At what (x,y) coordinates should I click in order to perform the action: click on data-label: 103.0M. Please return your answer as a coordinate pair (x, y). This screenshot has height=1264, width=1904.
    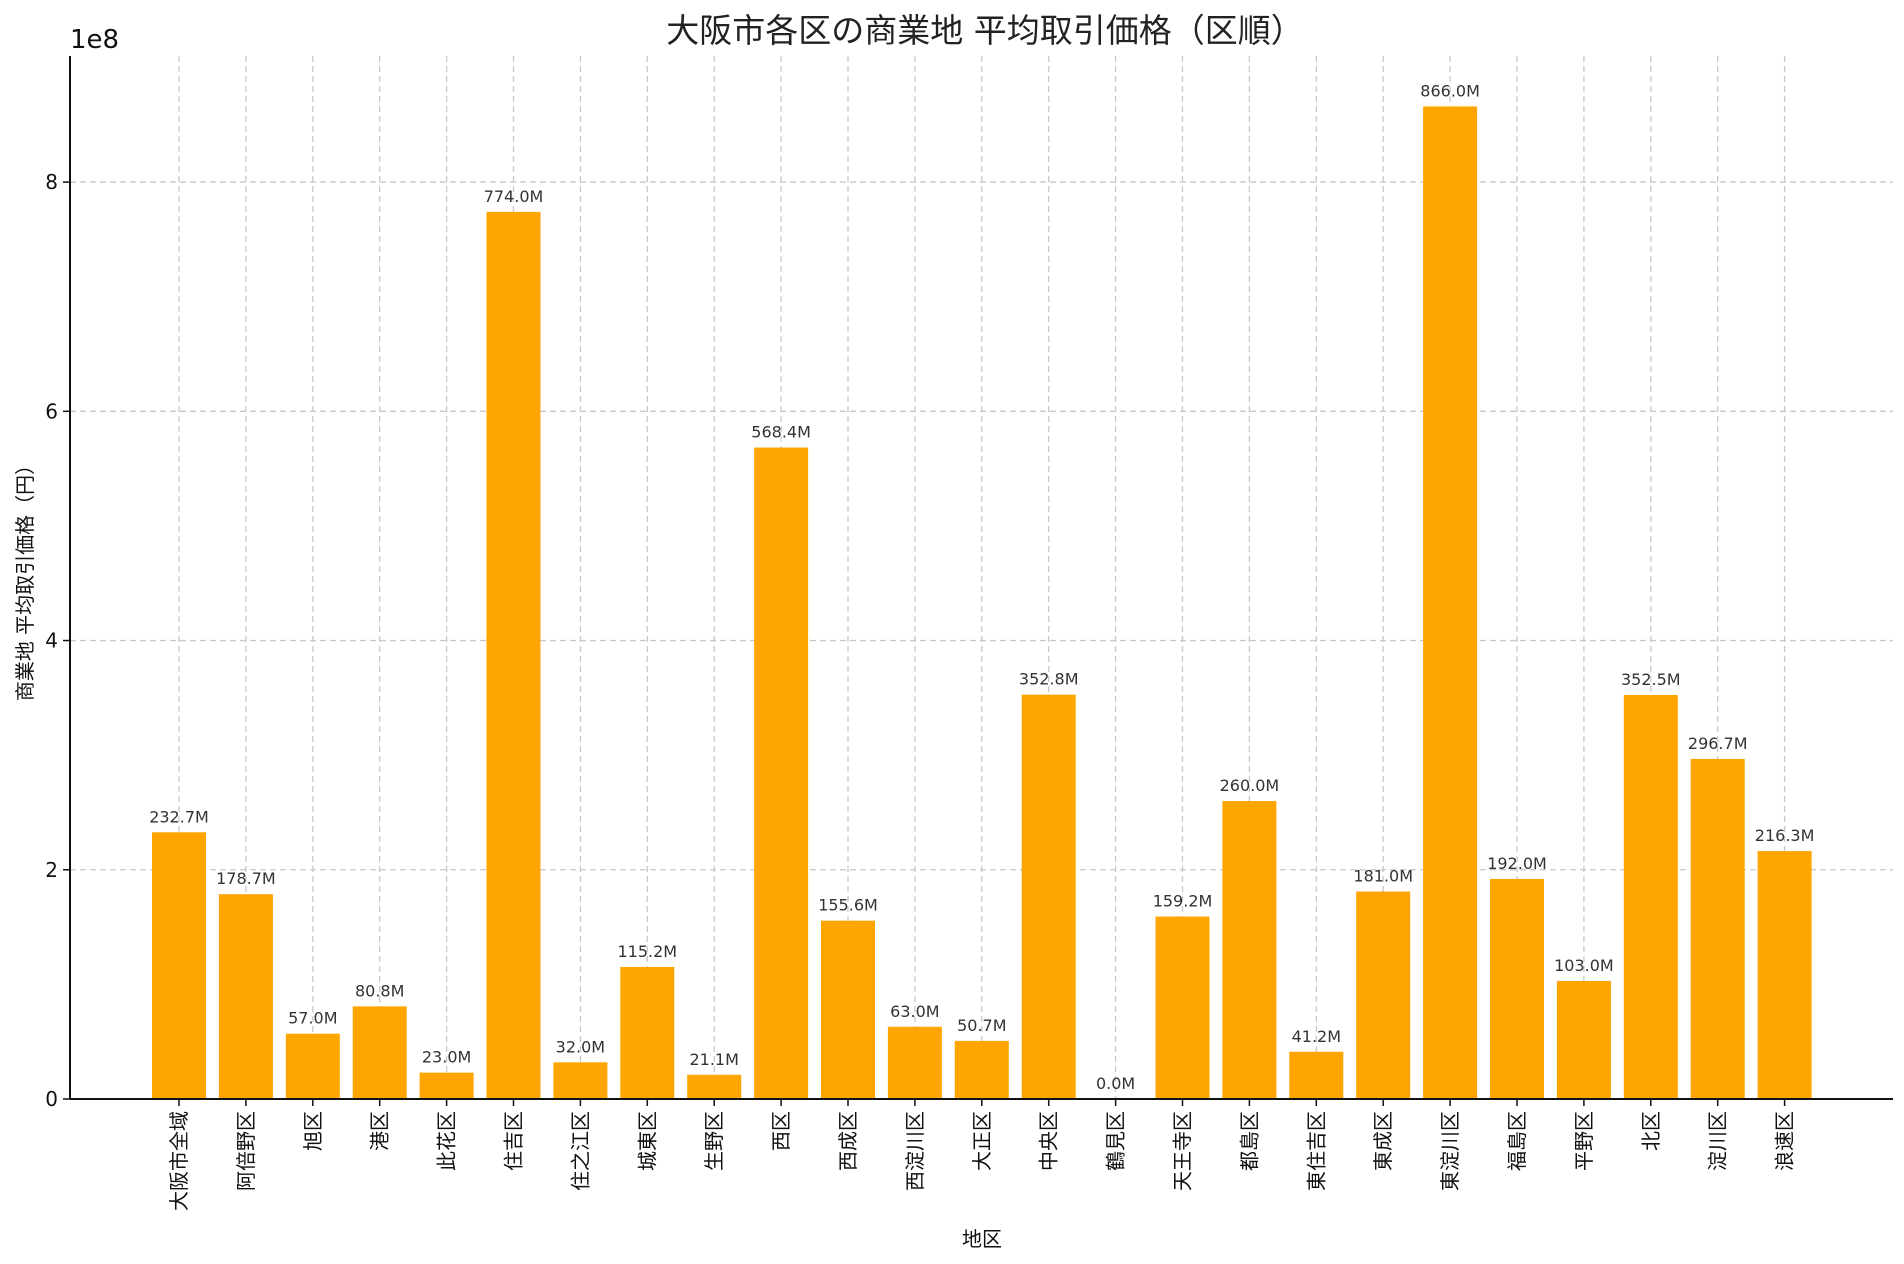
    Looking at the image, I should click on (1584, 965).